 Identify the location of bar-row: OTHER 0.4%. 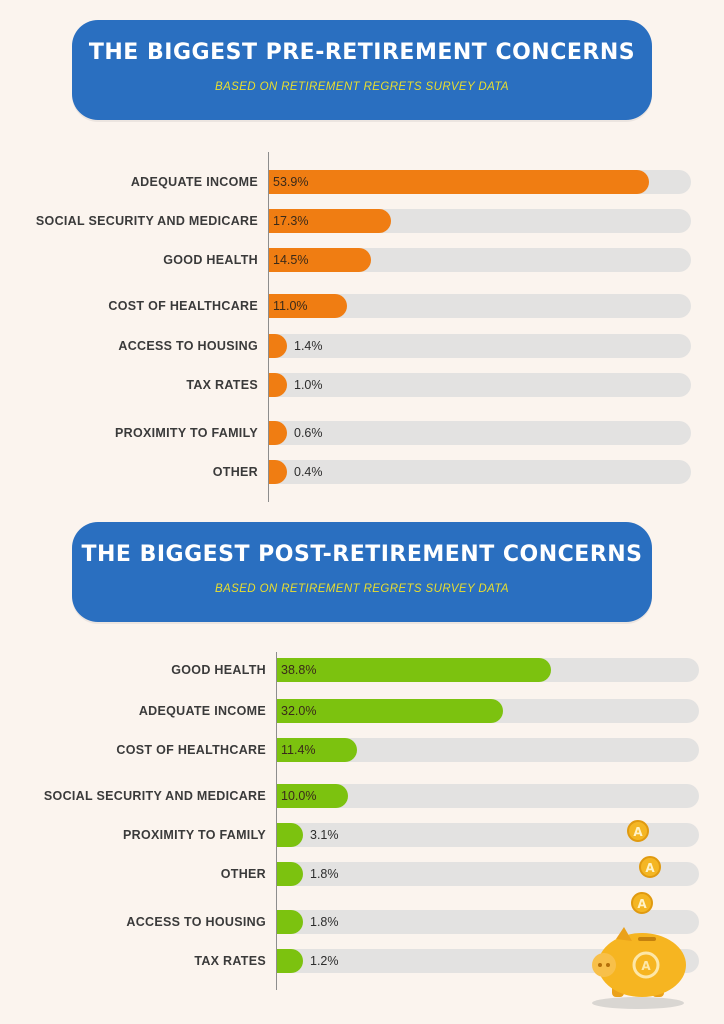
(362, 472).